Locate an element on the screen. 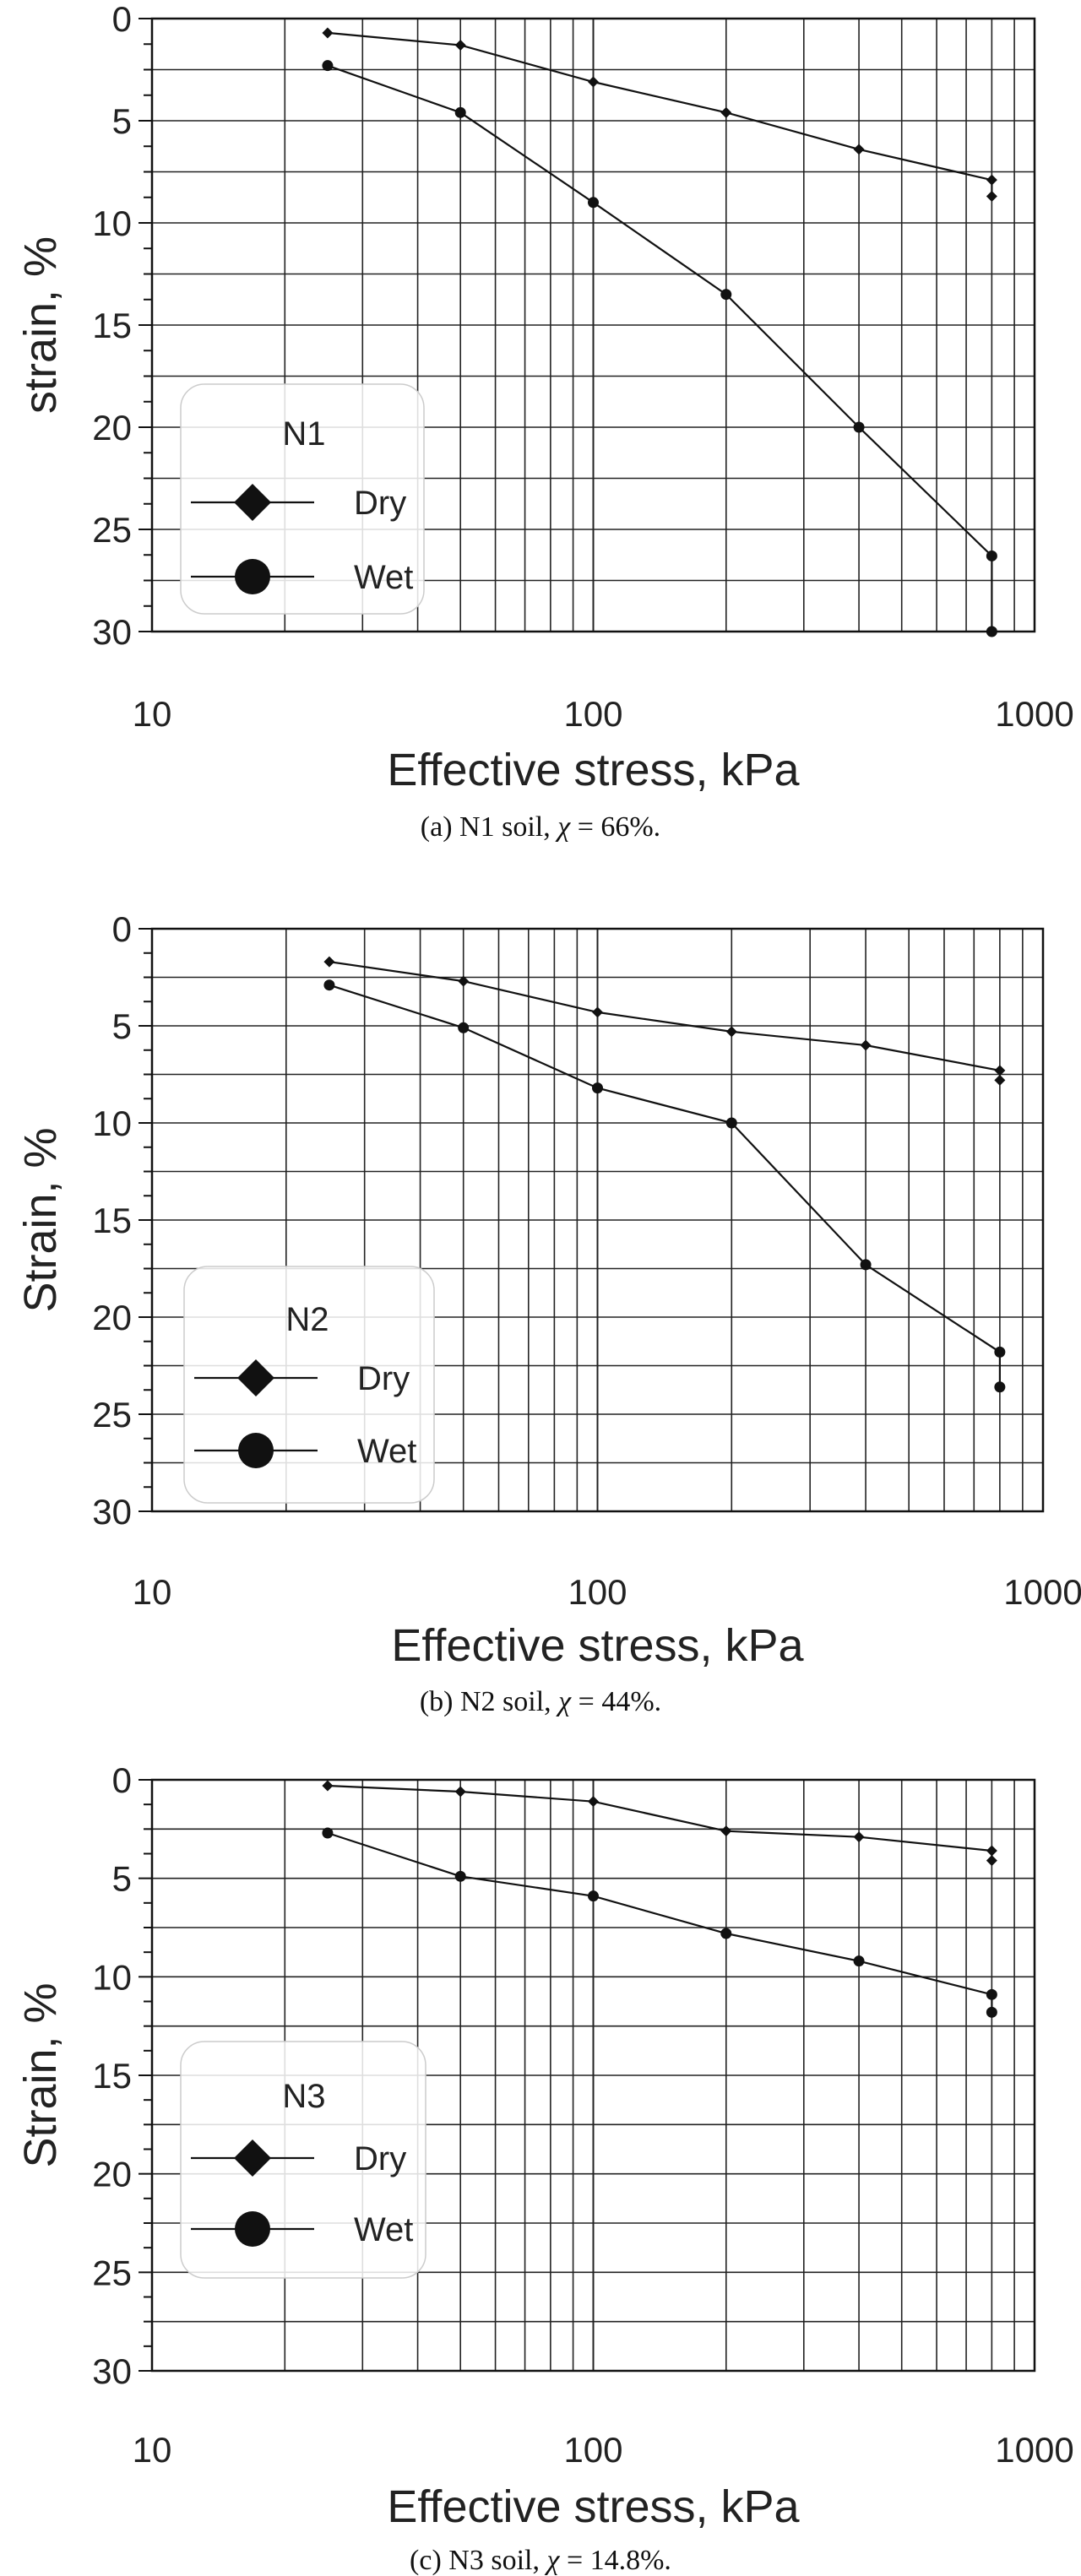  legend-title: N3 is located at coordinates (303, 2096).